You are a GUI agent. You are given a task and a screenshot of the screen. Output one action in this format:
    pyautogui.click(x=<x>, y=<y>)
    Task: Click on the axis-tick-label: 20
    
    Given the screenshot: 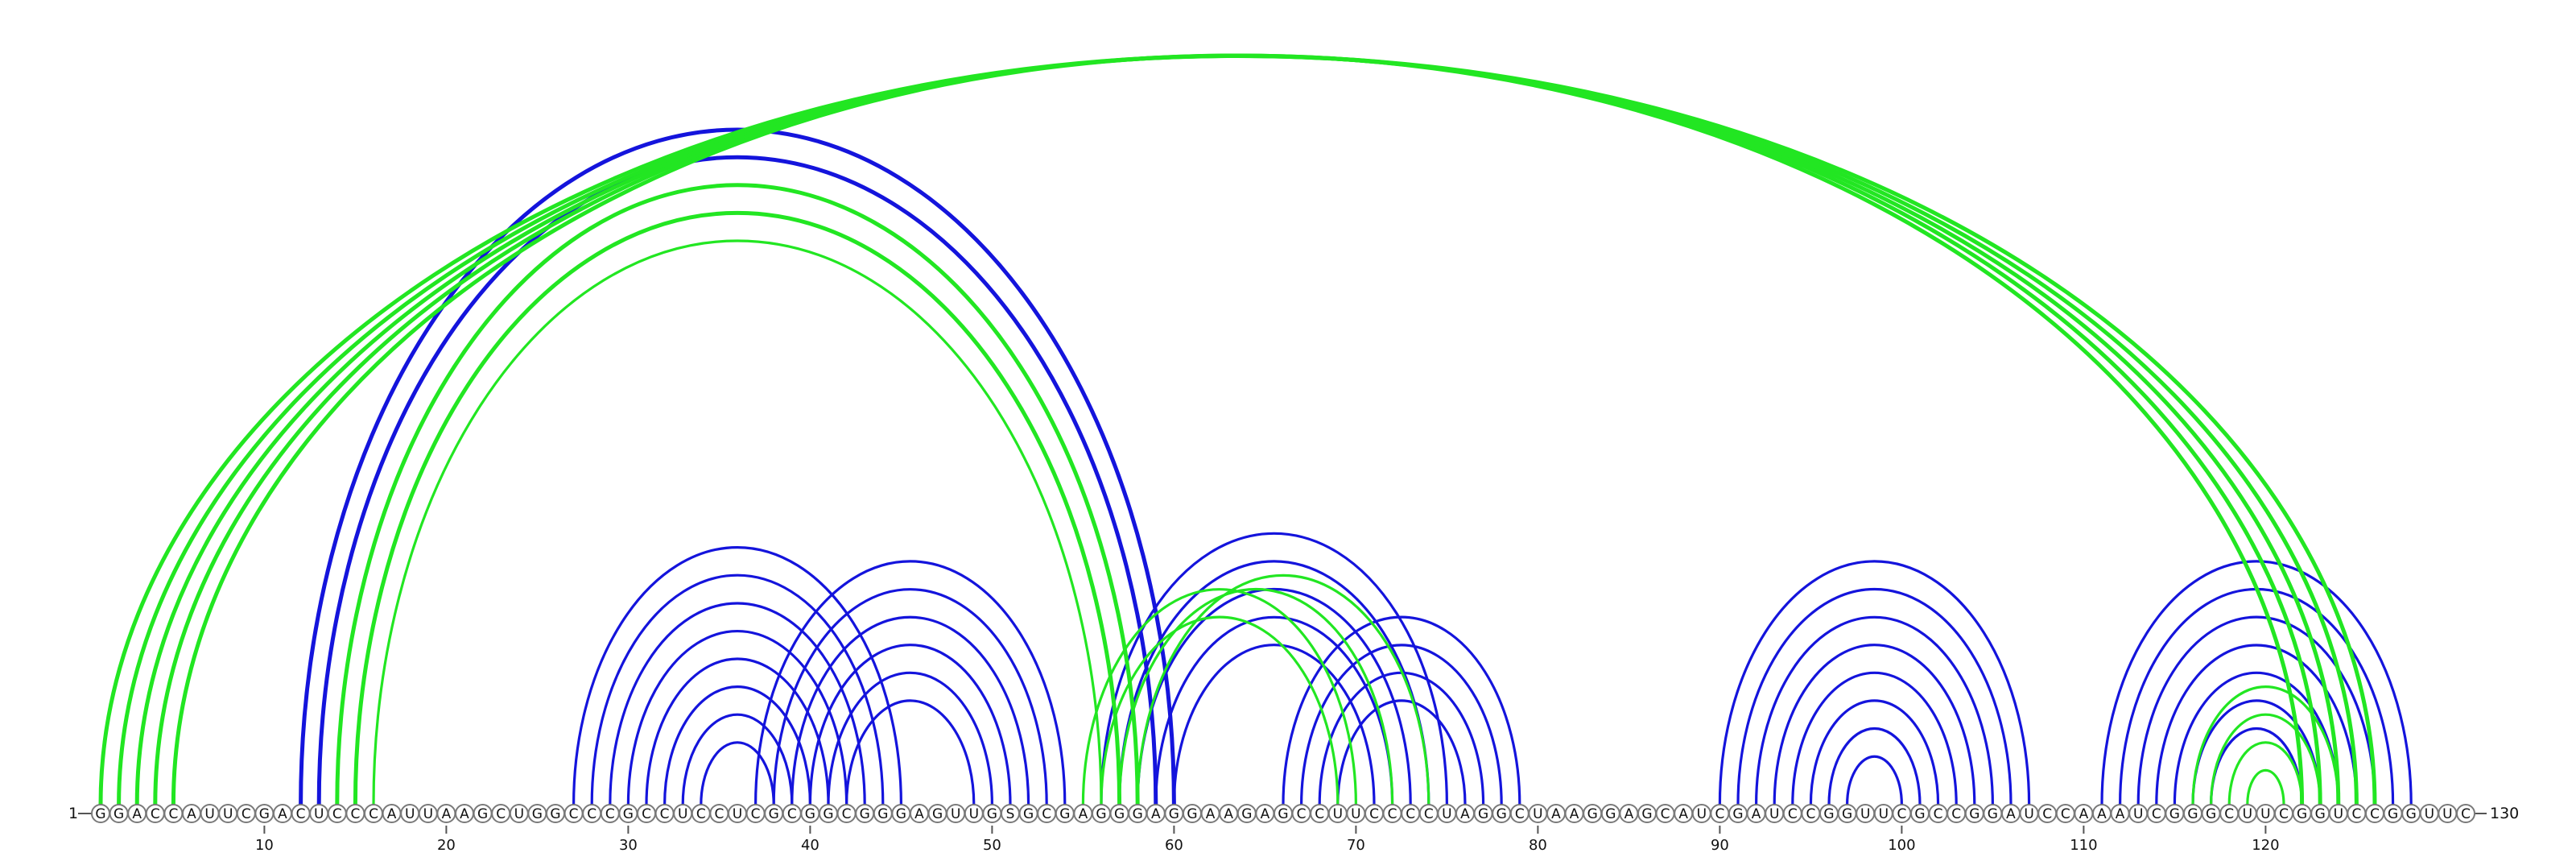 What is the action you would take?
    pyautogui.click(x=446, y=845)
    